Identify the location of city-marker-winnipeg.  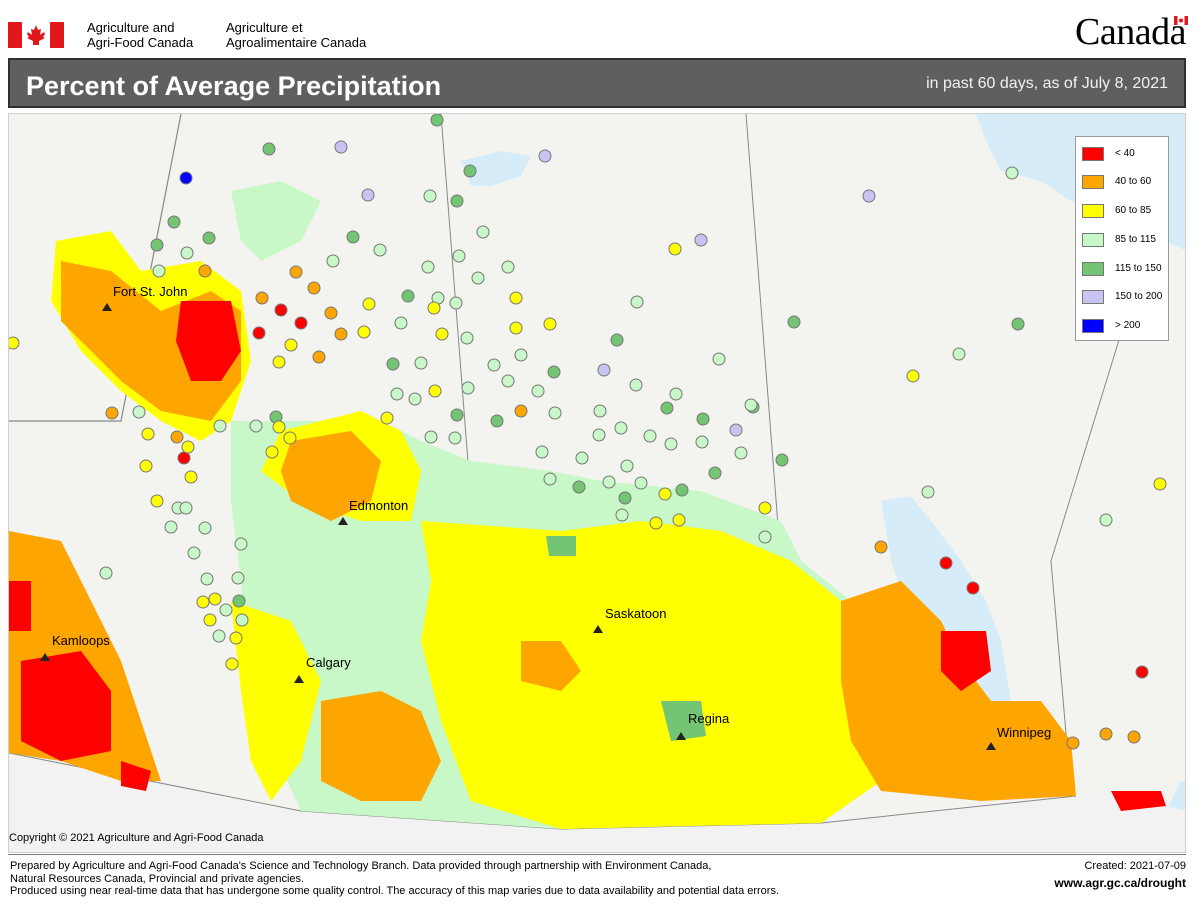
(991, 746).